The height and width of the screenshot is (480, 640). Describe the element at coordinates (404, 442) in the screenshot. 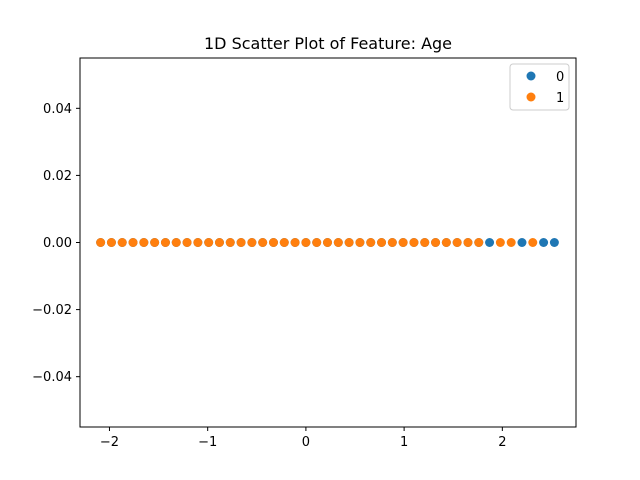

I see `x-tick-label: 1` at that location.